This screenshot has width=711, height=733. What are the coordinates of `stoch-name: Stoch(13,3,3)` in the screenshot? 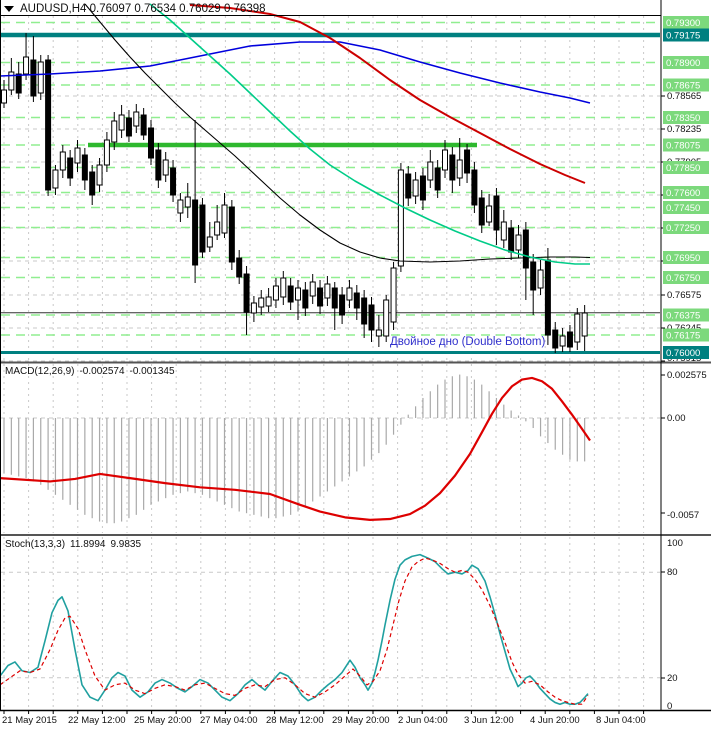 It's located at (35, 544).